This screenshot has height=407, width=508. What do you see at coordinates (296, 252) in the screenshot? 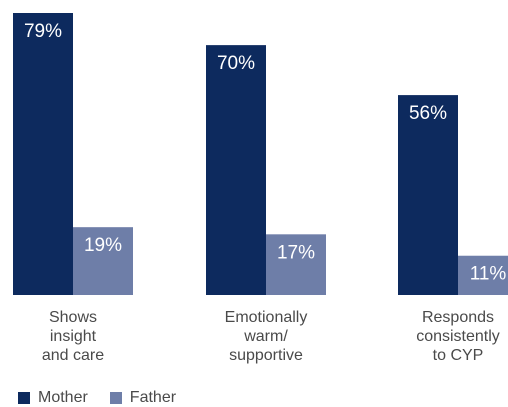
I see `data-label-father-1: 17%` at bounding box center [296, 252].